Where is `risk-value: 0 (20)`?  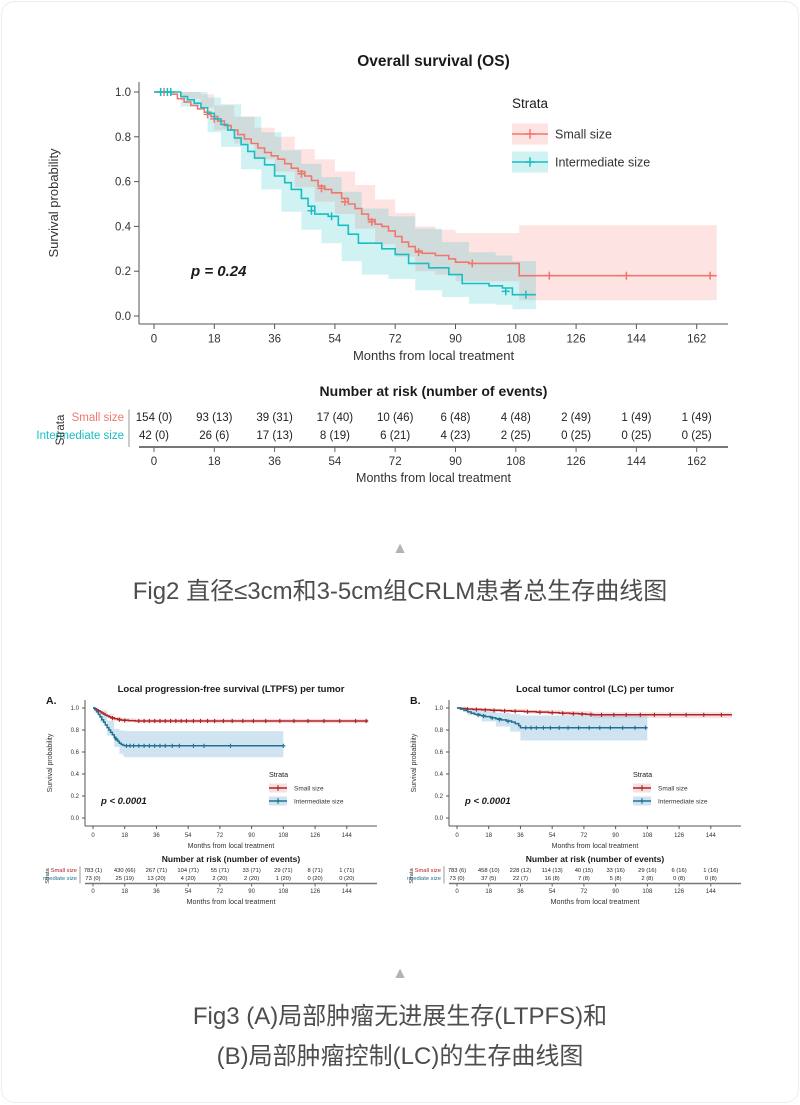 risk-value: 0 (20) is located at coordinates (346, 879).